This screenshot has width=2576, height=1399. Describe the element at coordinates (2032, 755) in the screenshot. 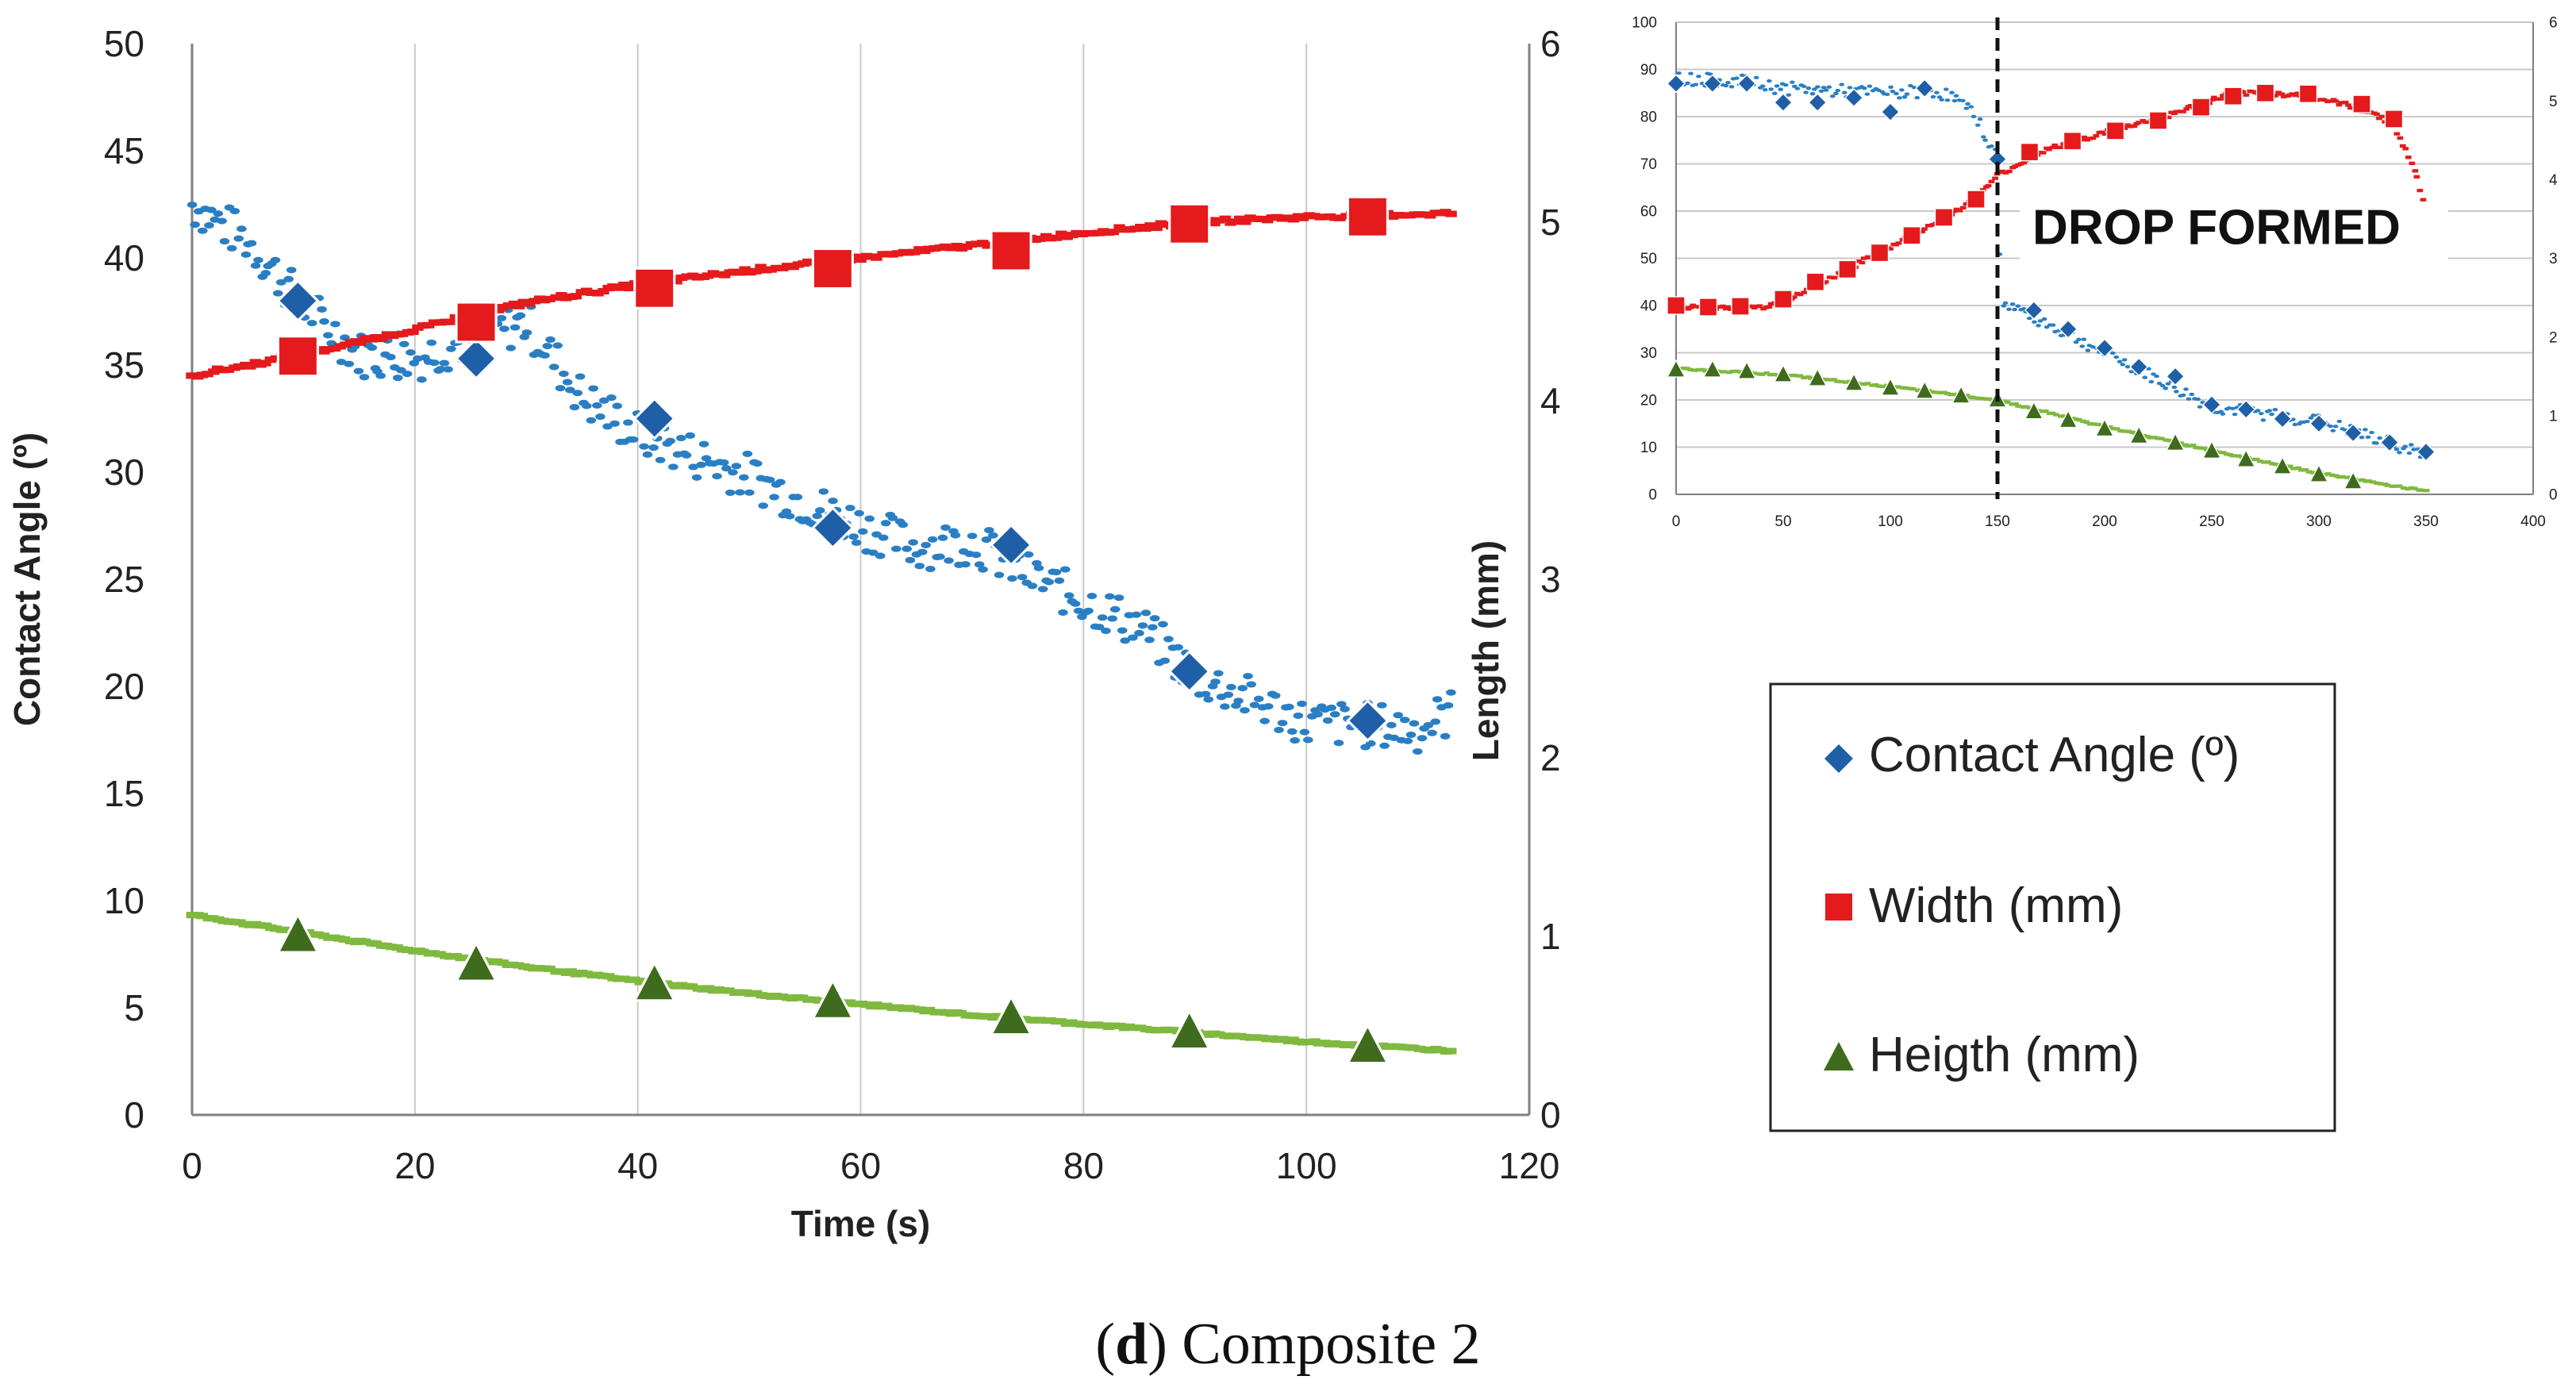

I see `legend-item-contact-angle: Contact Angle (º)` at that location.